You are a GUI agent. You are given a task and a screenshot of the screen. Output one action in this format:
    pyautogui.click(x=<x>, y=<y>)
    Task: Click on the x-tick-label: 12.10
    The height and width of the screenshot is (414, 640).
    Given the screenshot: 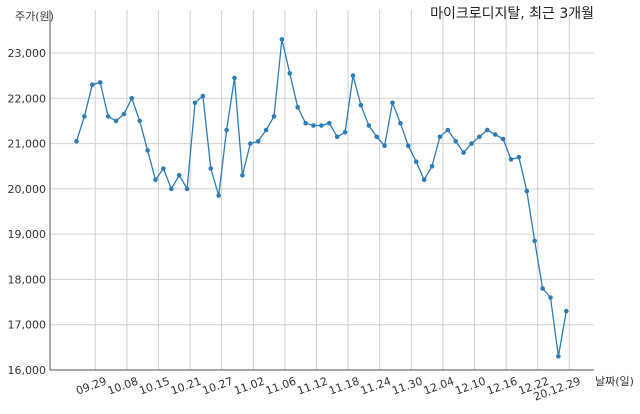 What is the action you would take?
    pyautogui.click(x=470, y=386)
    